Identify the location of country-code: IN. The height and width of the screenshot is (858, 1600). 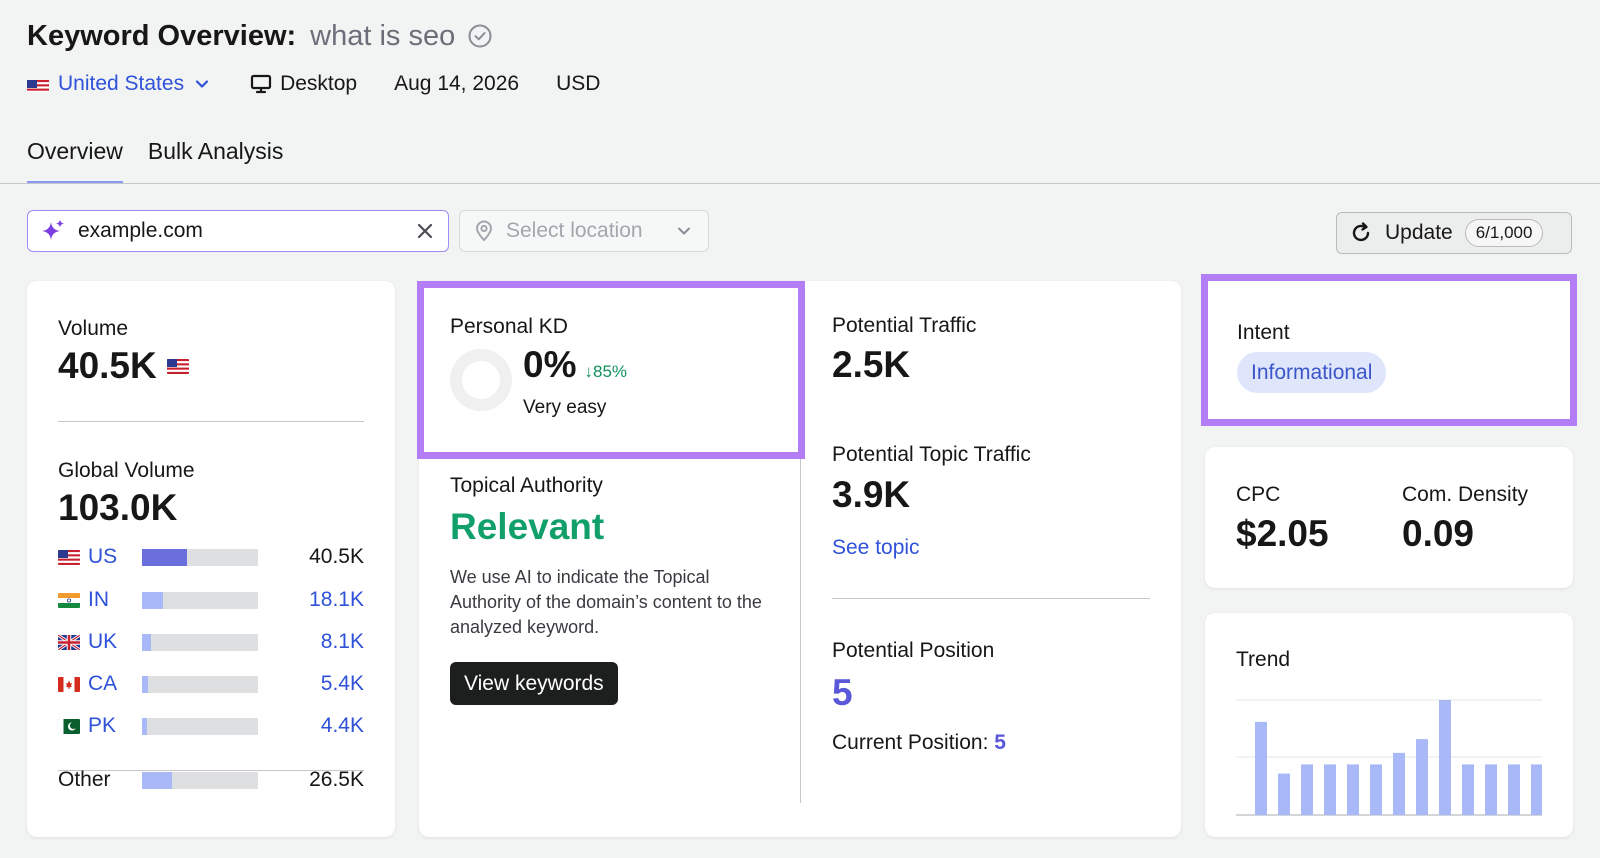
(98, 599).